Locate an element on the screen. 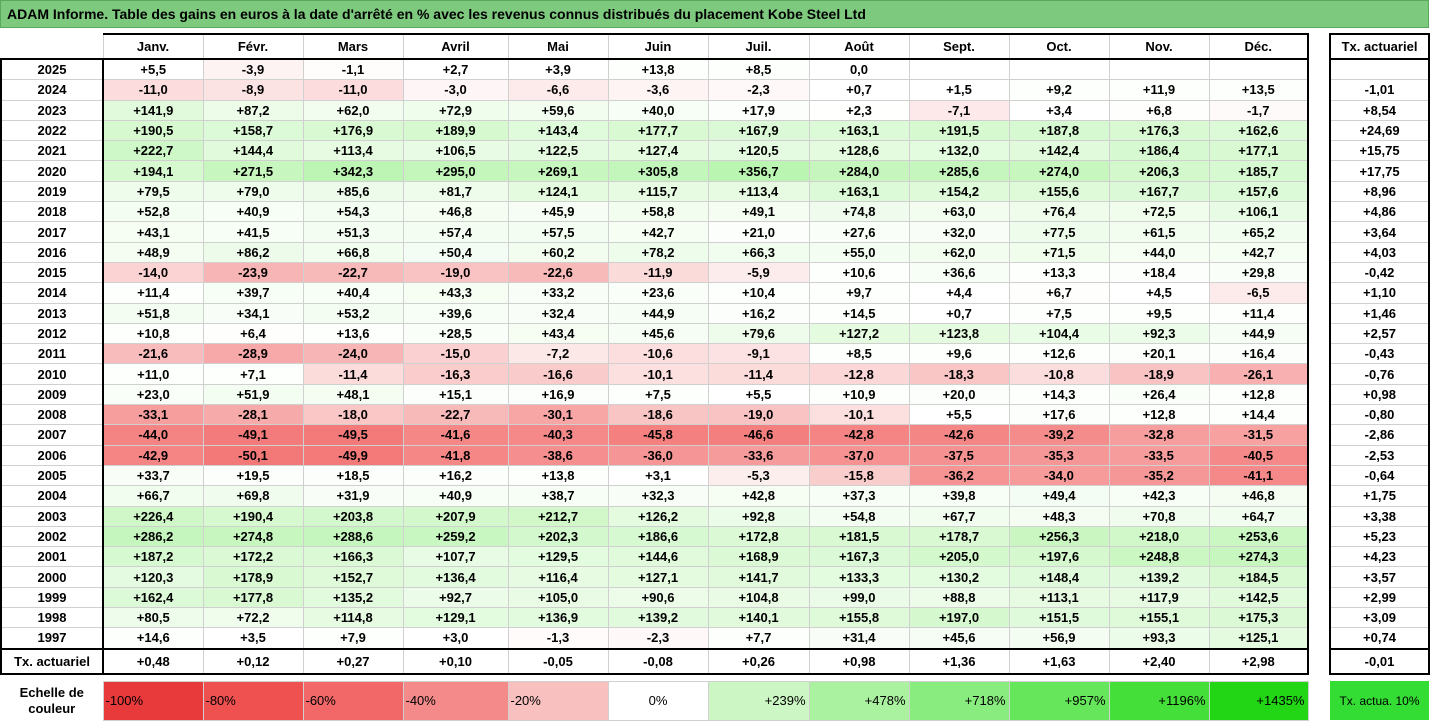 The height and width of the screenshot is (721, 1431). gain-cell: +14,6 is located at coordinates (153, 638).